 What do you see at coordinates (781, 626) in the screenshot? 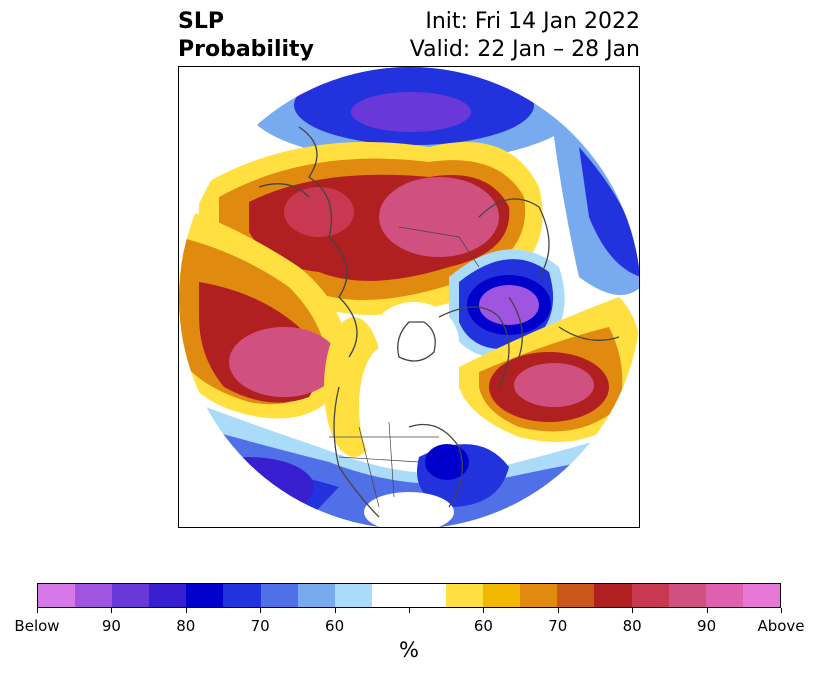
I see `colorbar-tick-label: Above` at bounding box center [781, 626].